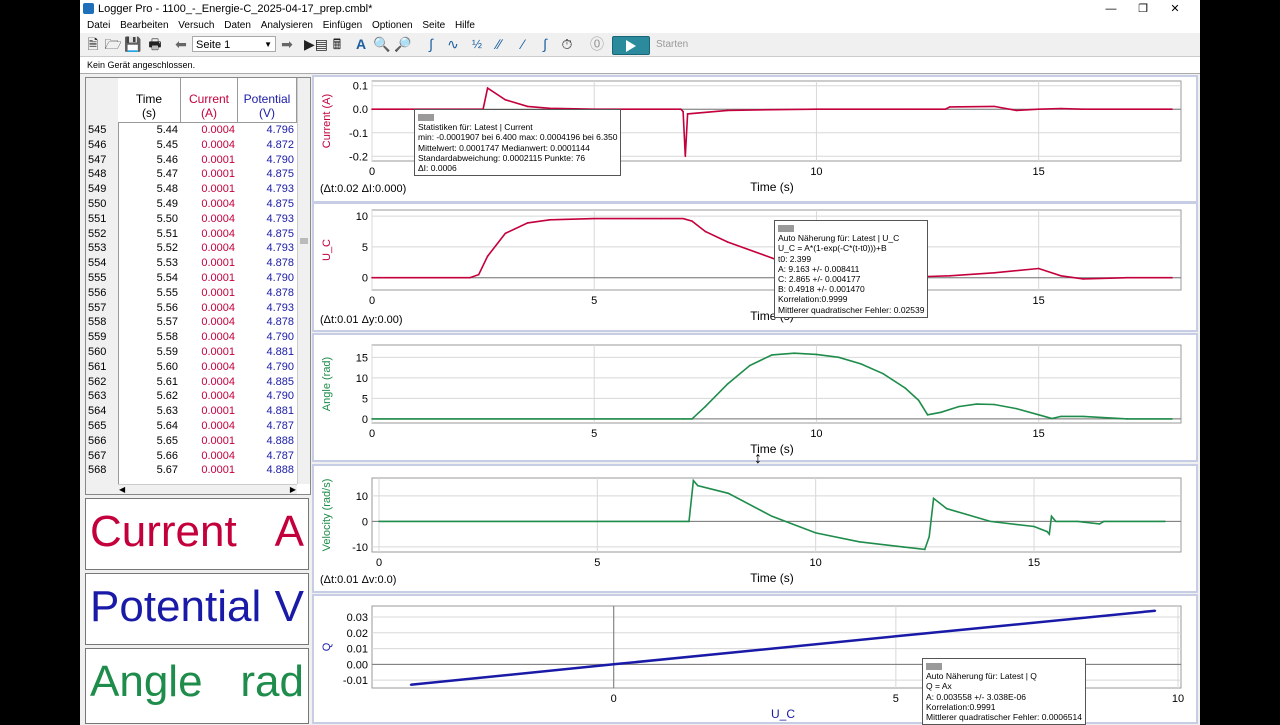 Image resolution: width=1280 pixels, height=725 pixels. Describe the element at coordinates (821, 289) in the screenshot. I see `fit-line: B: 0.4918 +/- 0.001470` at that location.